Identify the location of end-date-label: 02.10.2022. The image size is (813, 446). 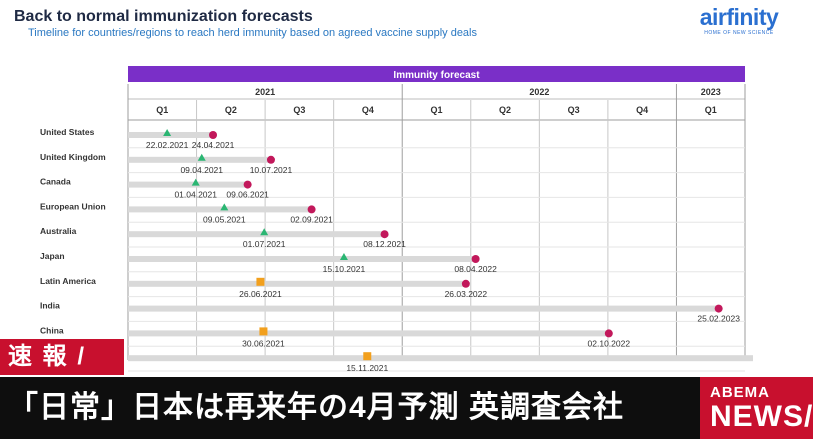
(609, 343).